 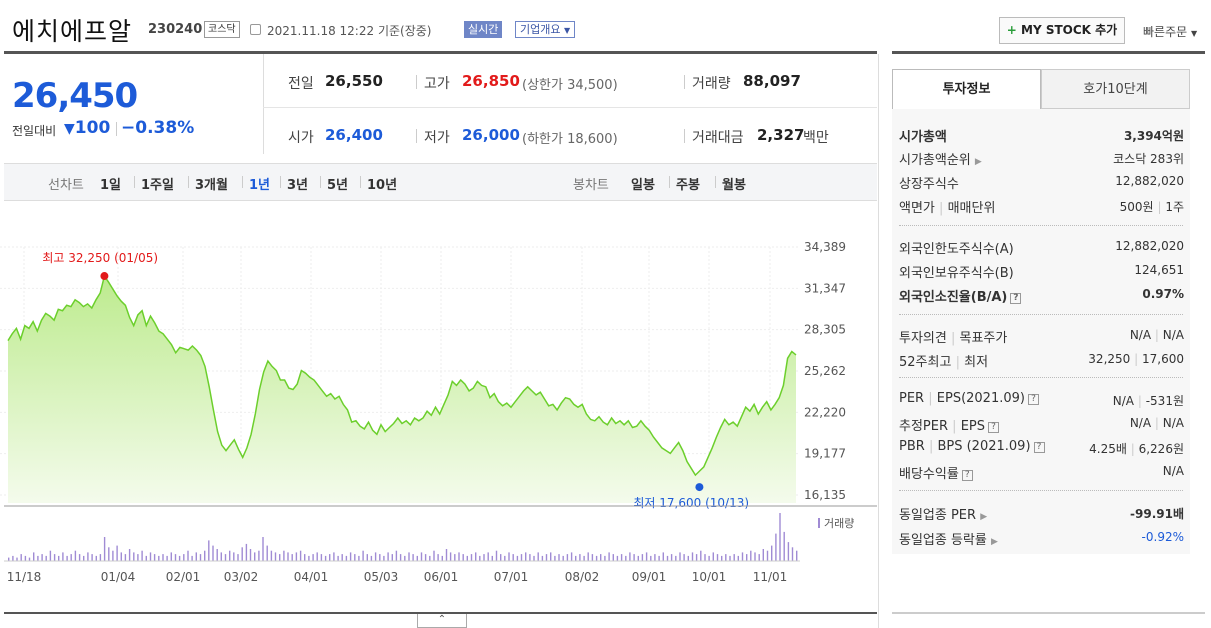 What do you see at coordinates (354, 81) in the screenshot?
I see `prev-close: 26,550` at bounding box center [354, 81].